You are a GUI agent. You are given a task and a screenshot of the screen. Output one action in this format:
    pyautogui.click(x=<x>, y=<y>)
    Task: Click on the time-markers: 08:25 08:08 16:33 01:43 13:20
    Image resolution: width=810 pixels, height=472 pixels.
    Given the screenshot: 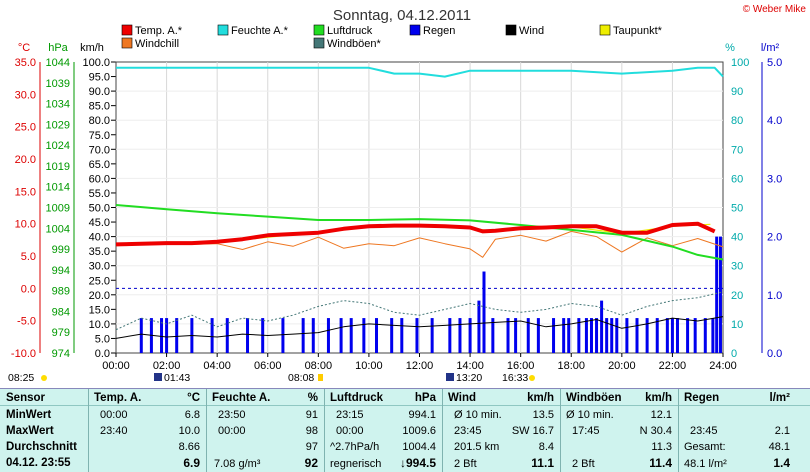 What is the action you would take?
    pyautogui.click(x=271, y=378)
    